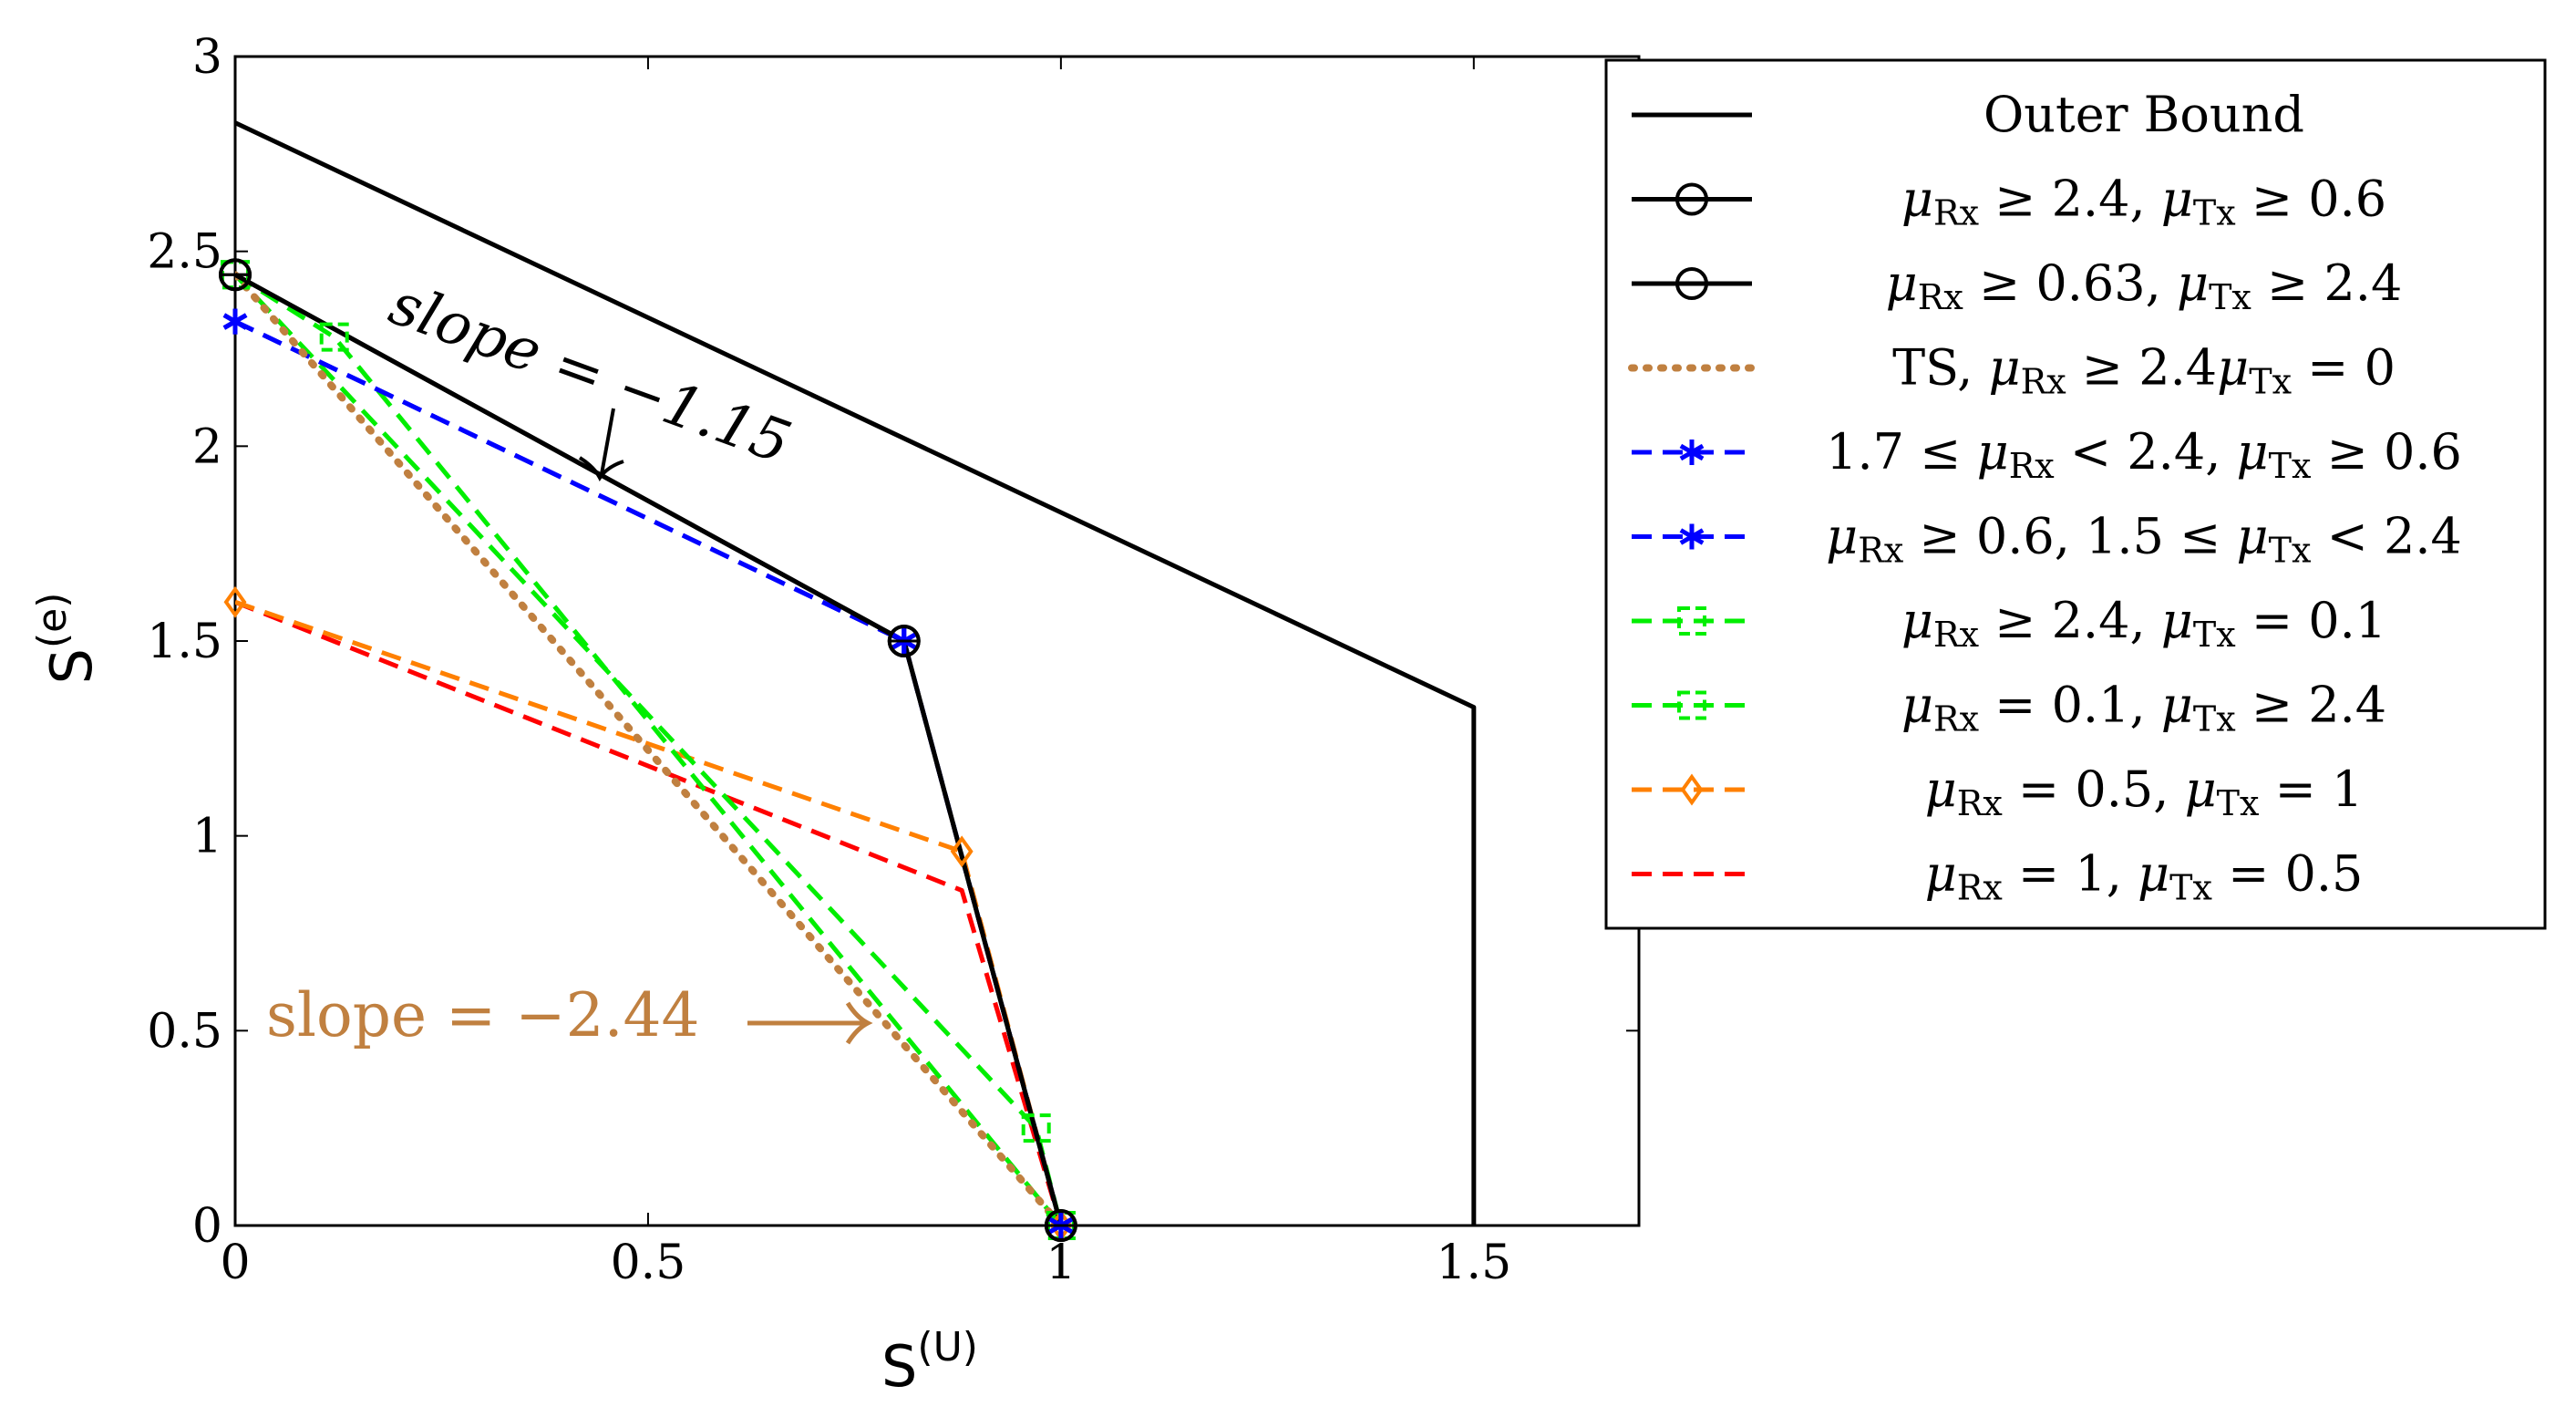  I want to click on legend-entry: μRx ≥ 2.4, μTx ≥ 0.6, so click(2009, 202).